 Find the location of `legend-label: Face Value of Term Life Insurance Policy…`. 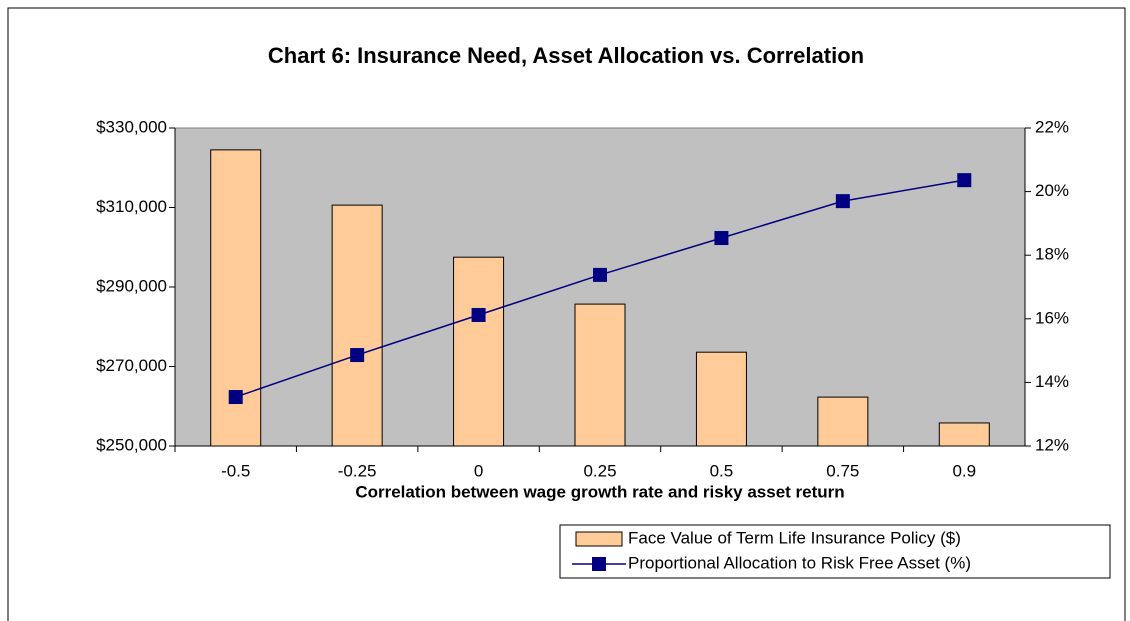

legend-label: Face Value of Term Life Insurance Policy… is located at coordinates (794, 537).